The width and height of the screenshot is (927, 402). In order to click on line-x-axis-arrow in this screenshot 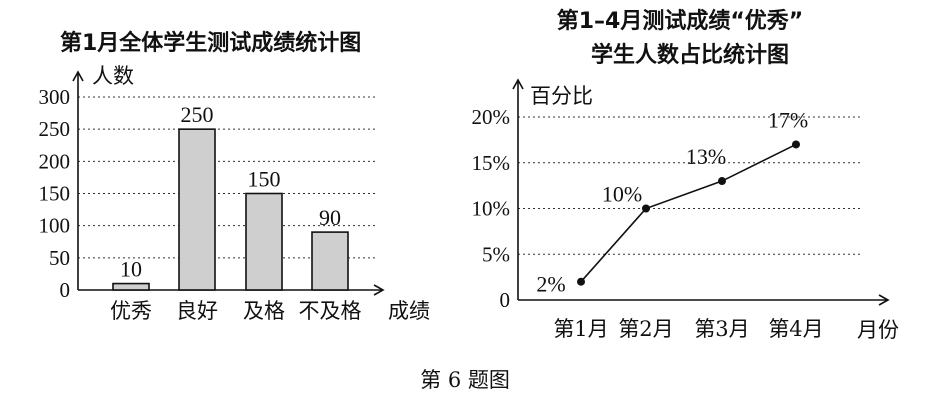, I will do `click(884, 300)`.